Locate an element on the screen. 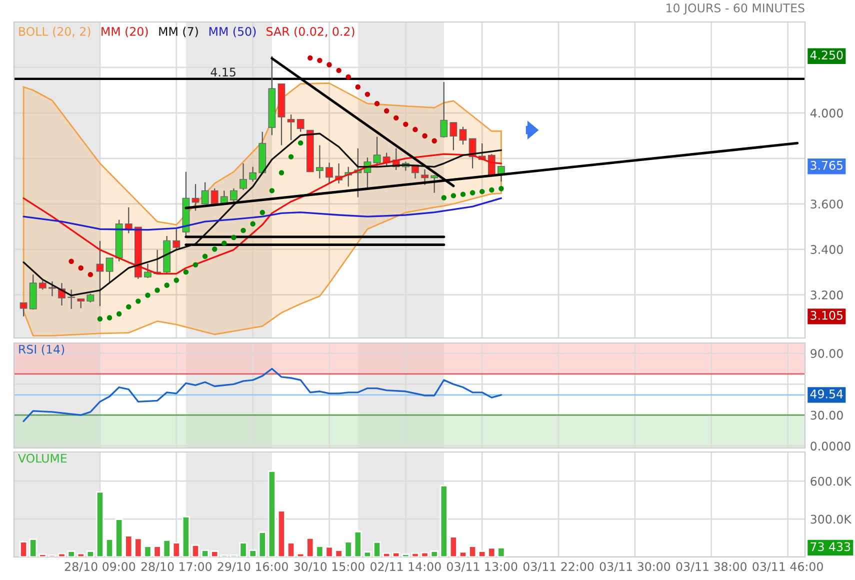  x-tick-label: 03/11 38:00 is located at coordinates (711, 567).